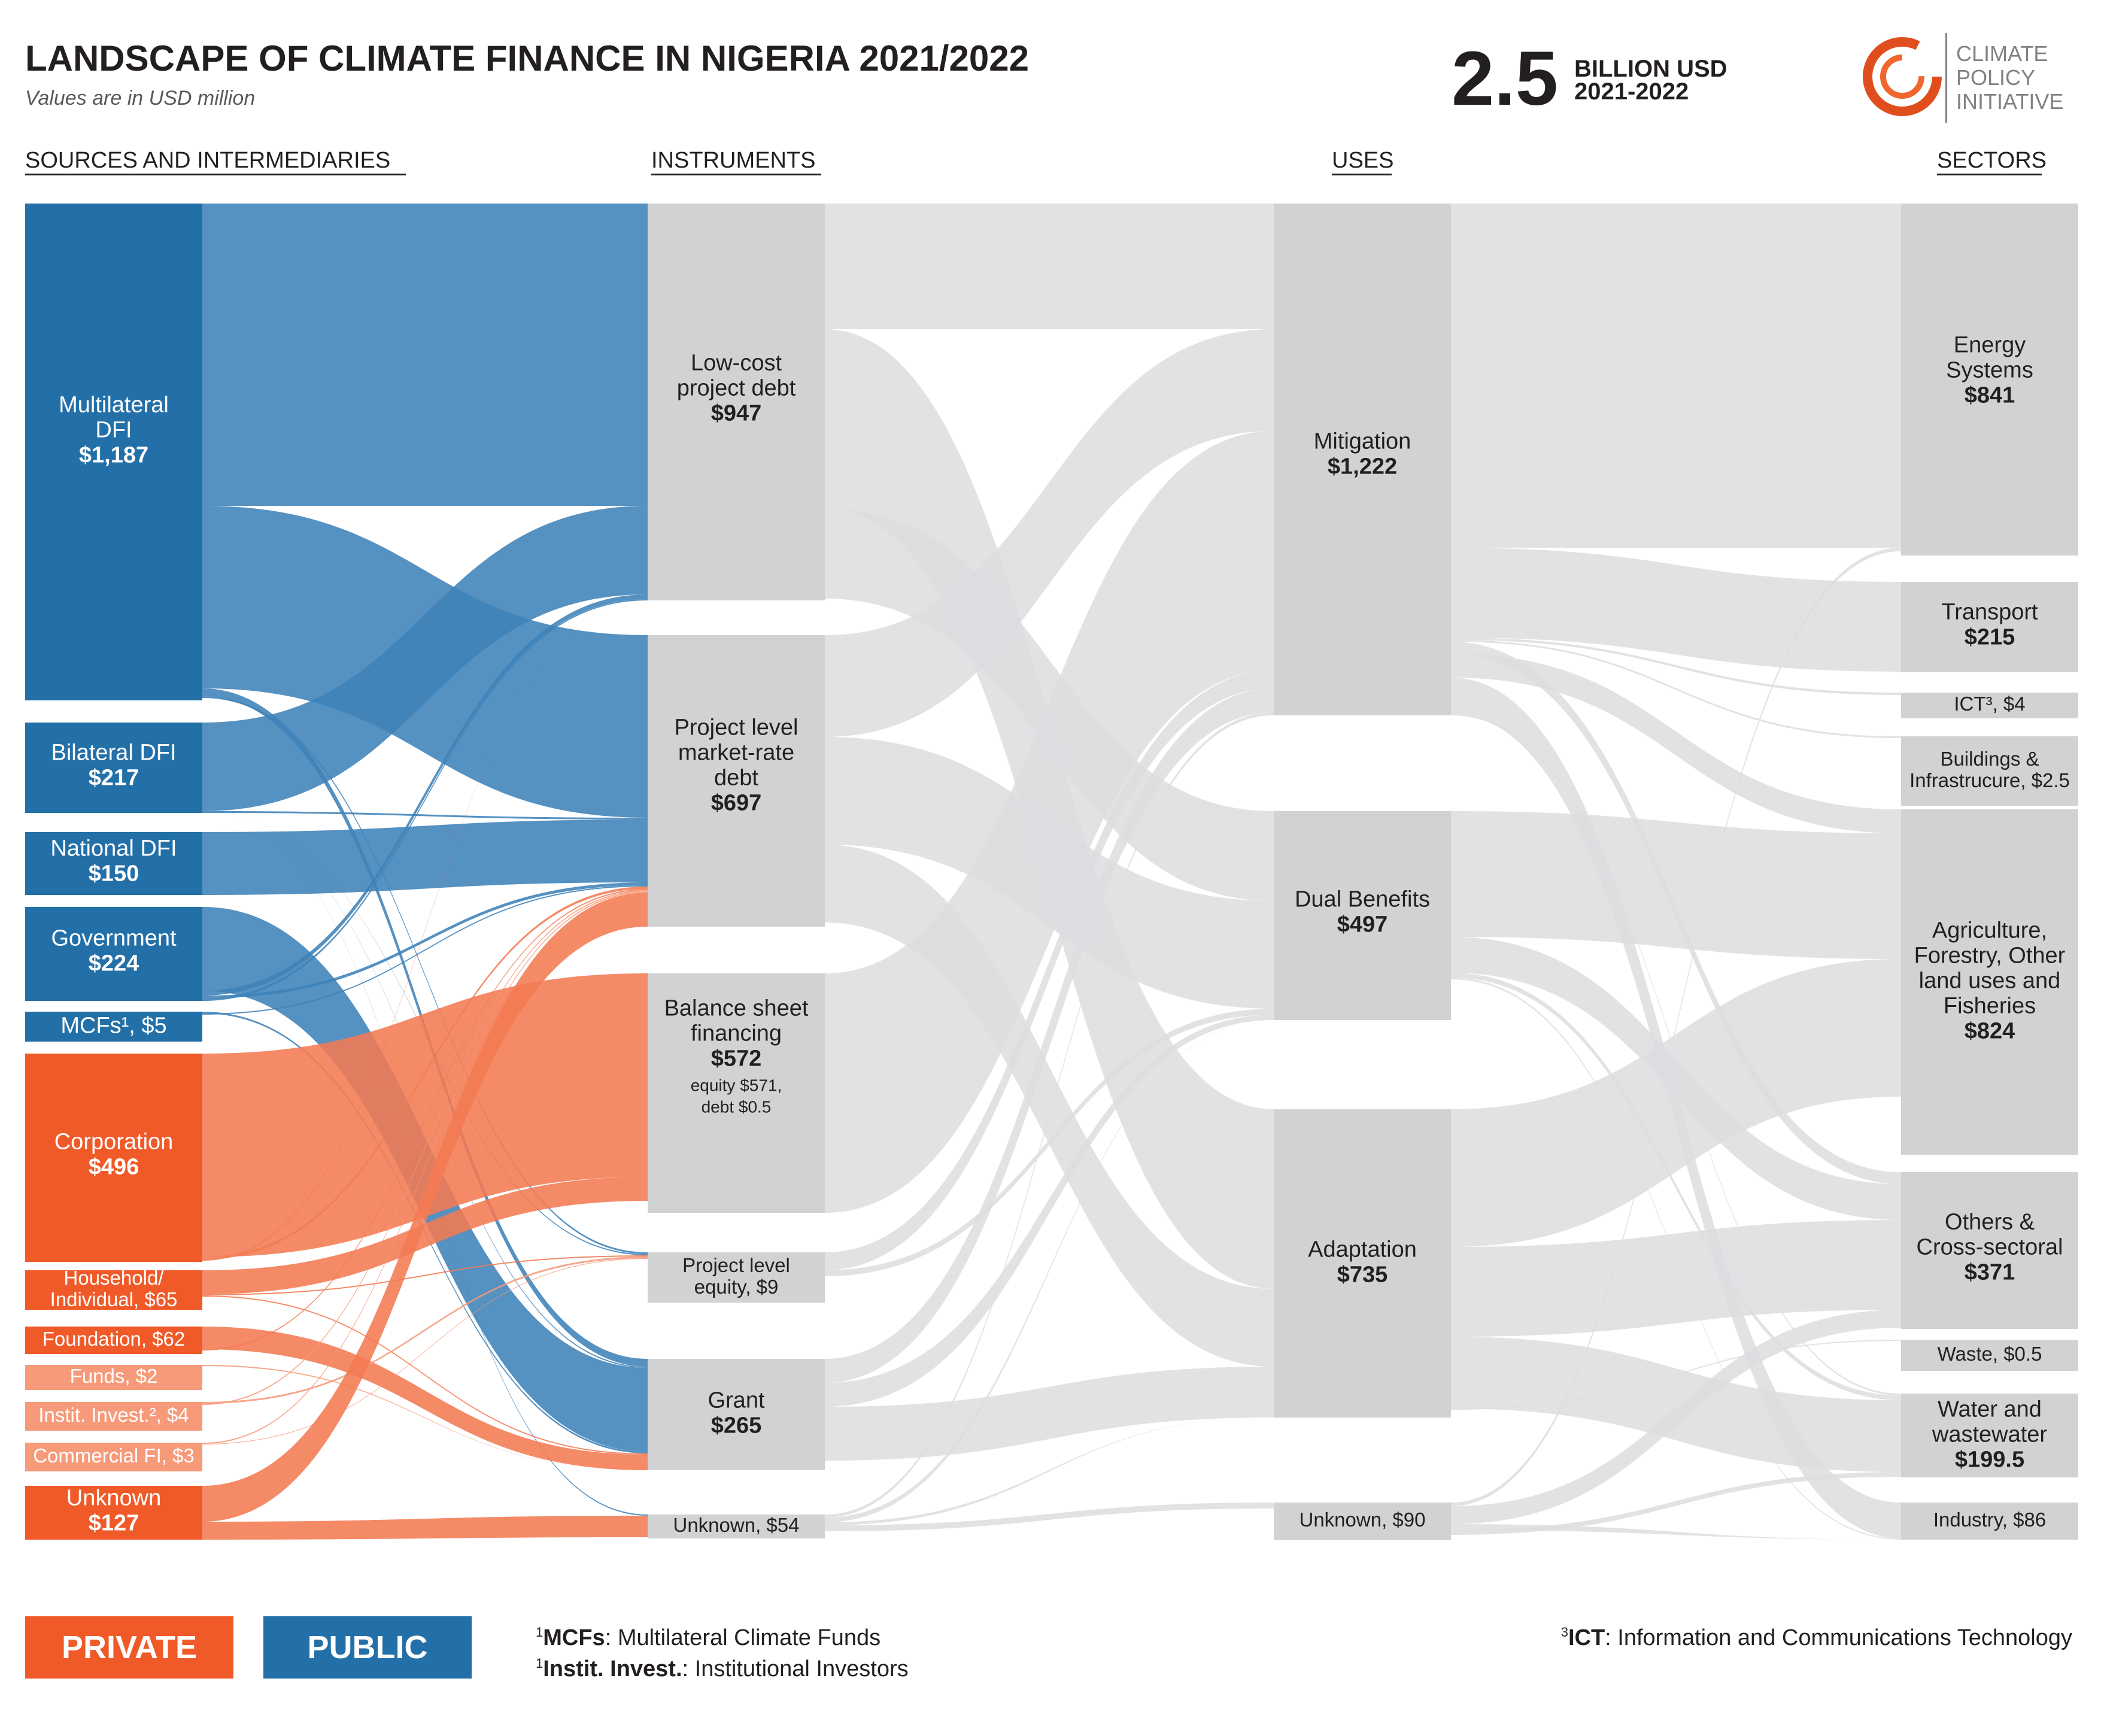  Describe the element at coordinates (736, 779) in the screenshot. I see `node-label-ins-marketrate: debt` at that location.